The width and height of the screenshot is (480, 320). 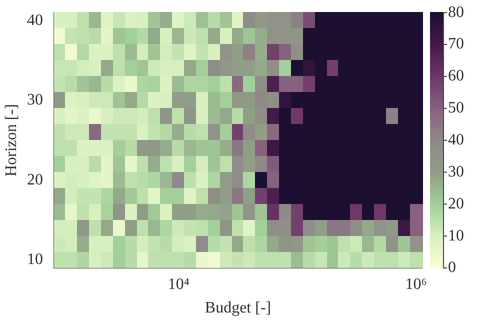 I want to click on y-axis-title: Horizon [-], so click(x=11, y=140).